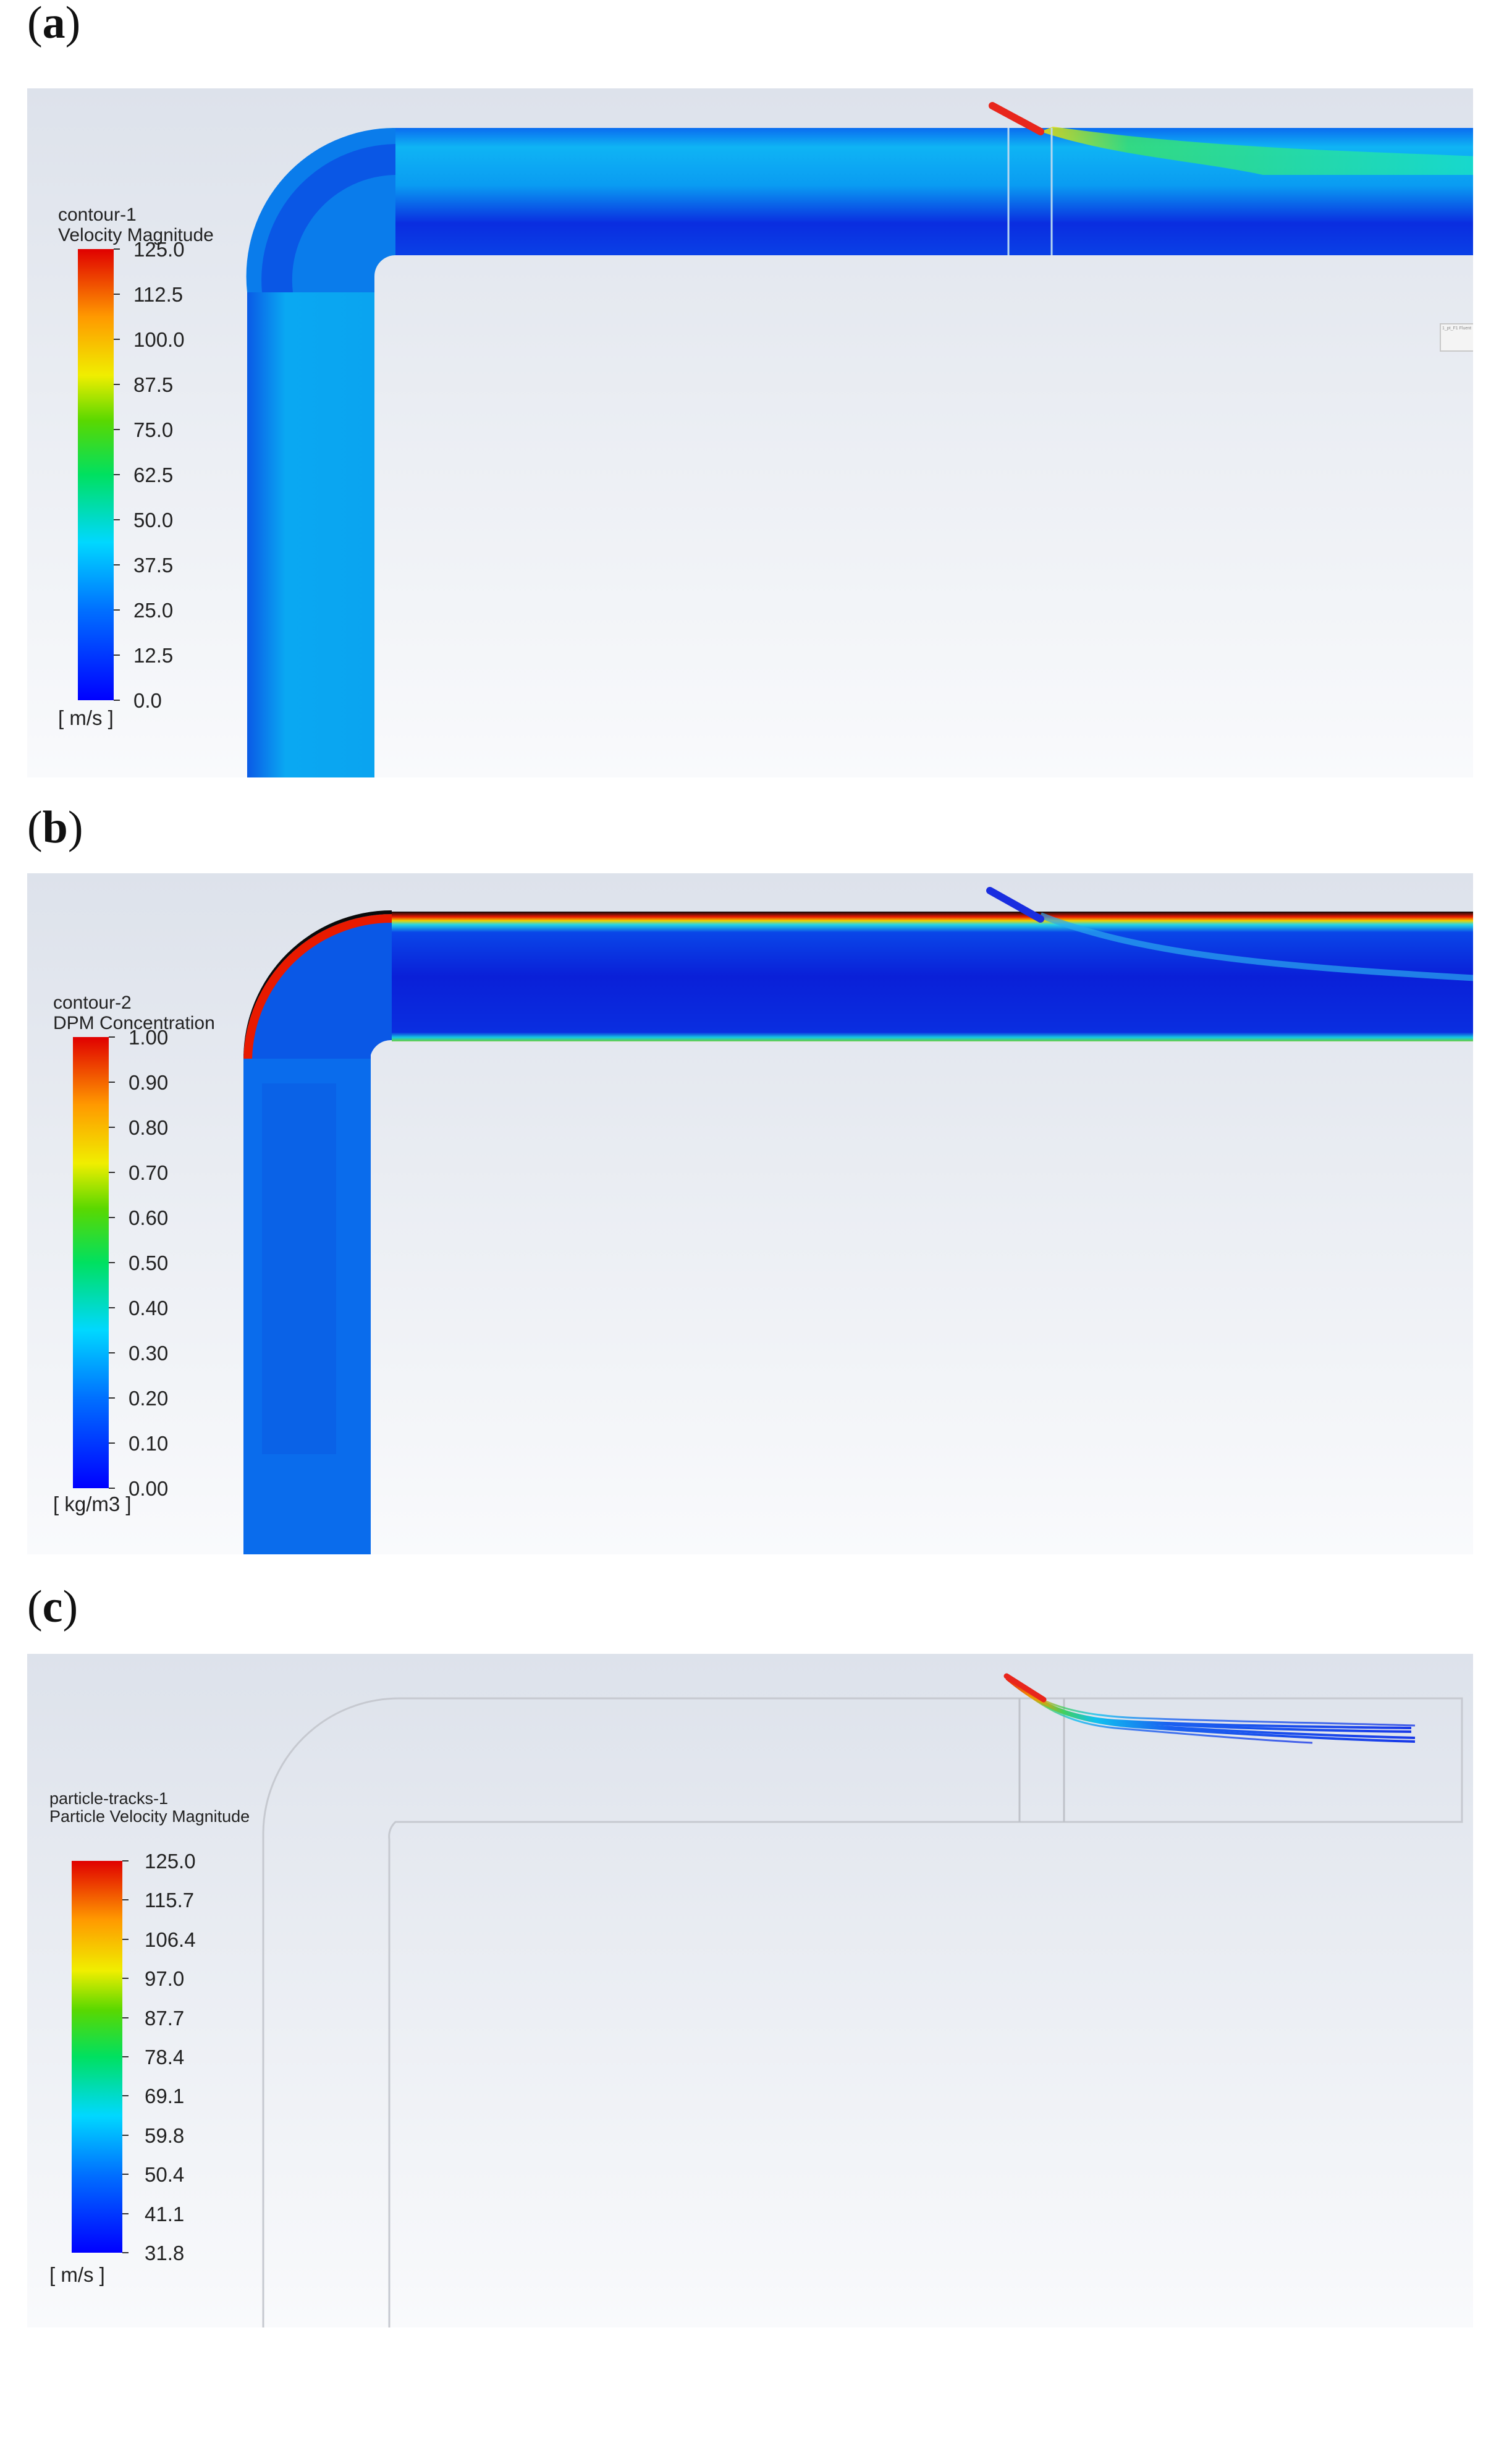 The image size is (1512, 2448). I want to click on colorbar-b, so click(91, 1263).